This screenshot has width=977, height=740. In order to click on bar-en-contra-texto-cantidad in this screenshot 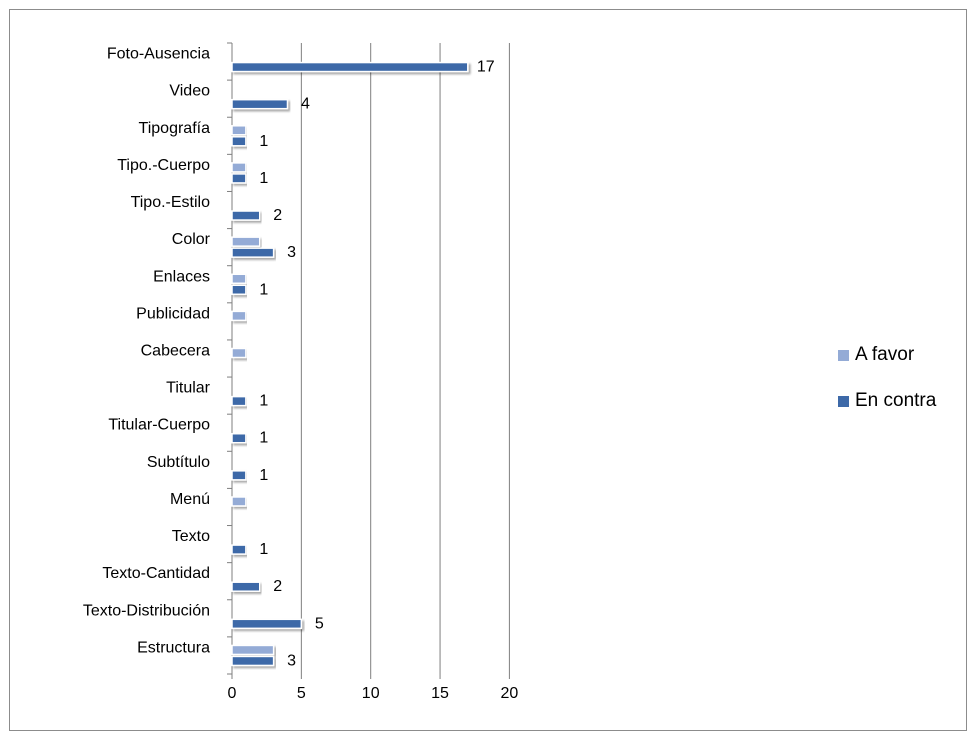, I will do `click(246, 586)`.